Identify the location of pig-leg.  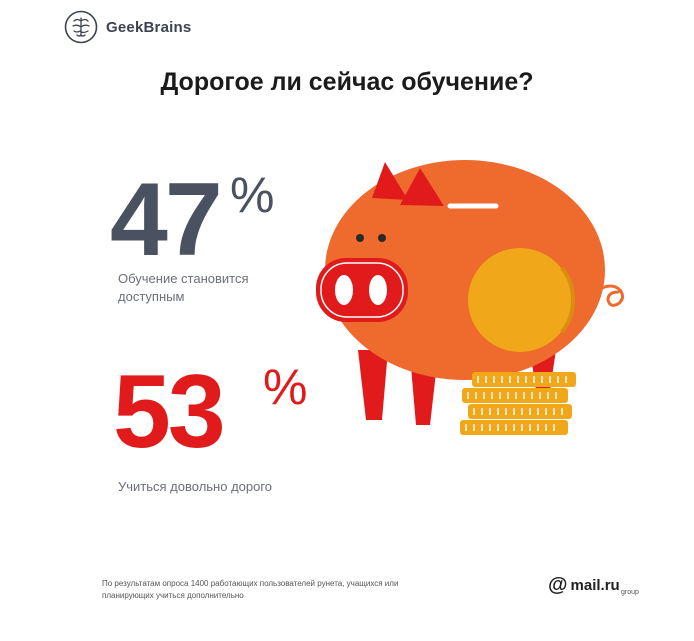
(373, 385).